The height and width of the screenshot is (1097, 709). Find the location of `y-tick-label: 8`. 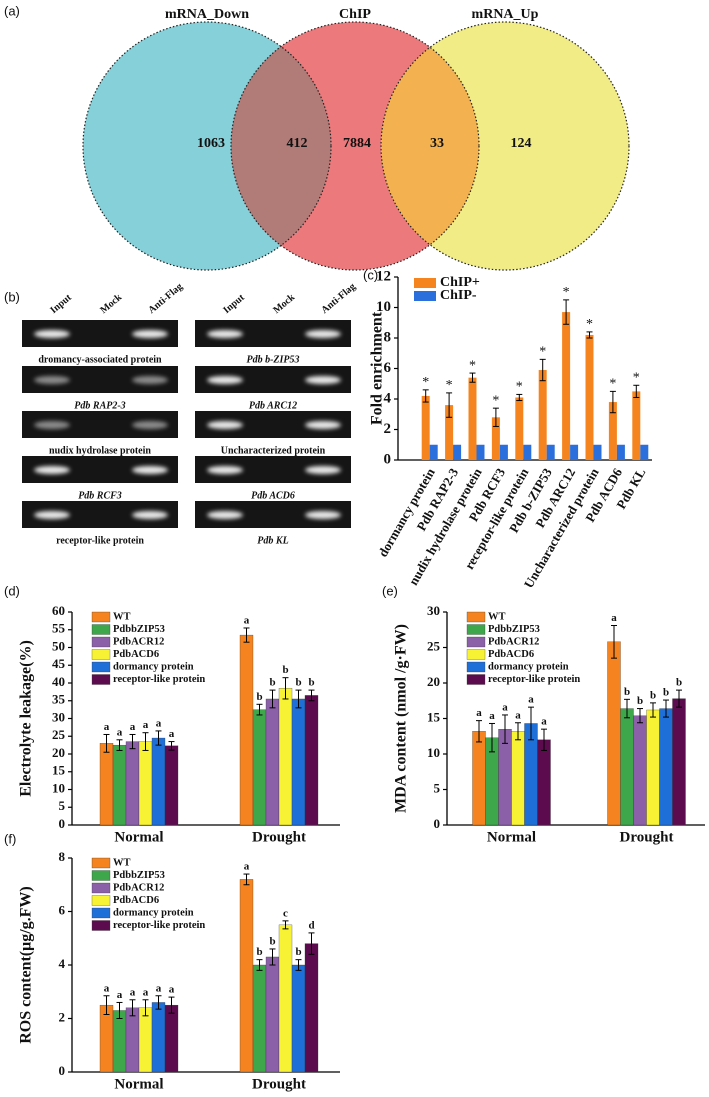

y-tick-label: 8 is located at coordinates (388, 337).